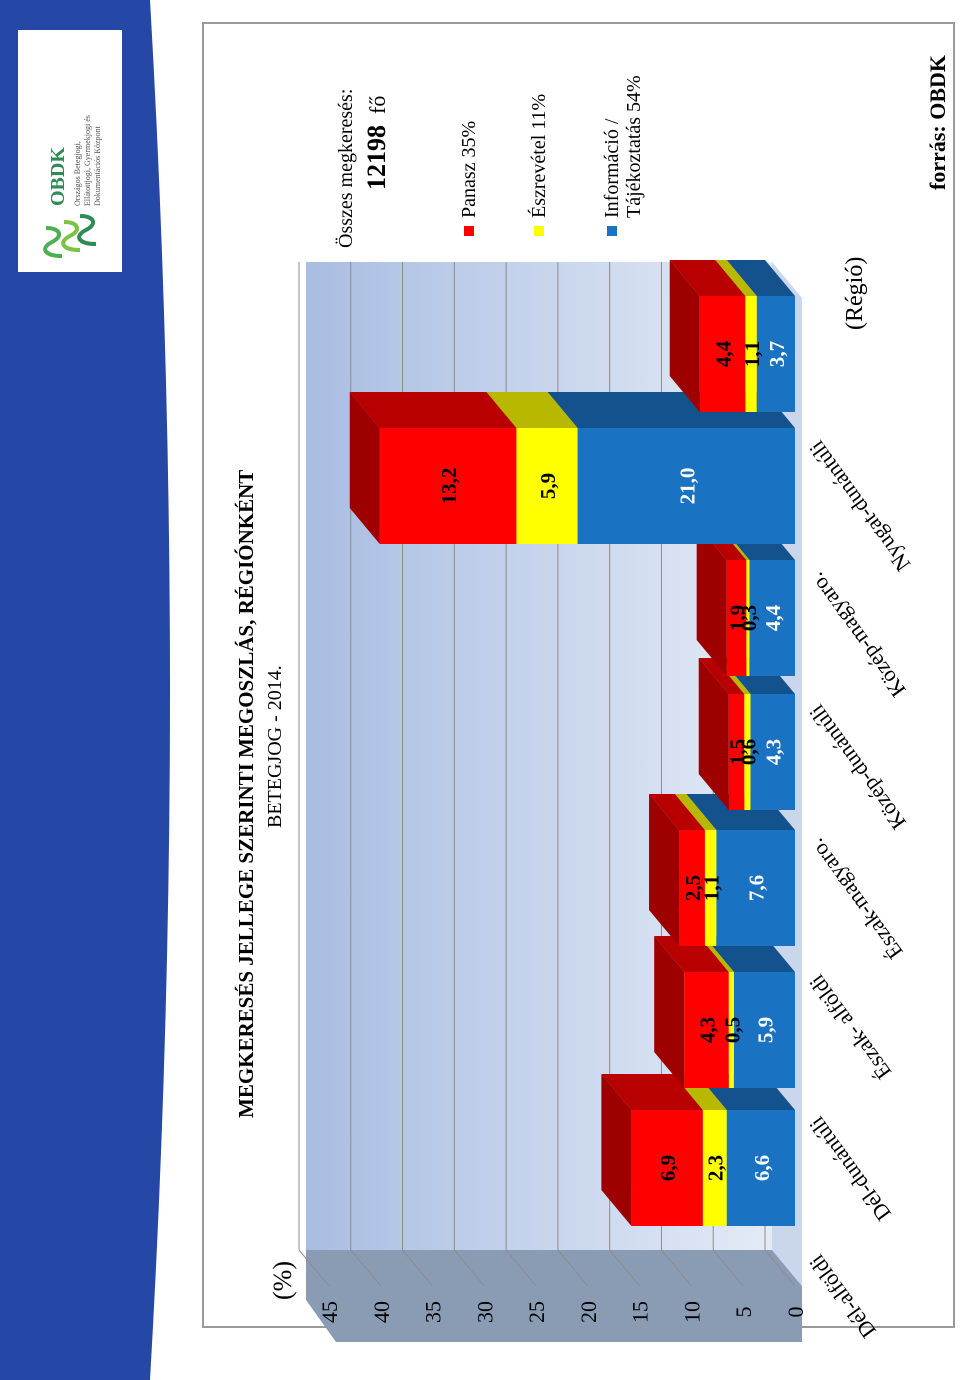  I want to click on data-label: 1,9, so click(737, 618).